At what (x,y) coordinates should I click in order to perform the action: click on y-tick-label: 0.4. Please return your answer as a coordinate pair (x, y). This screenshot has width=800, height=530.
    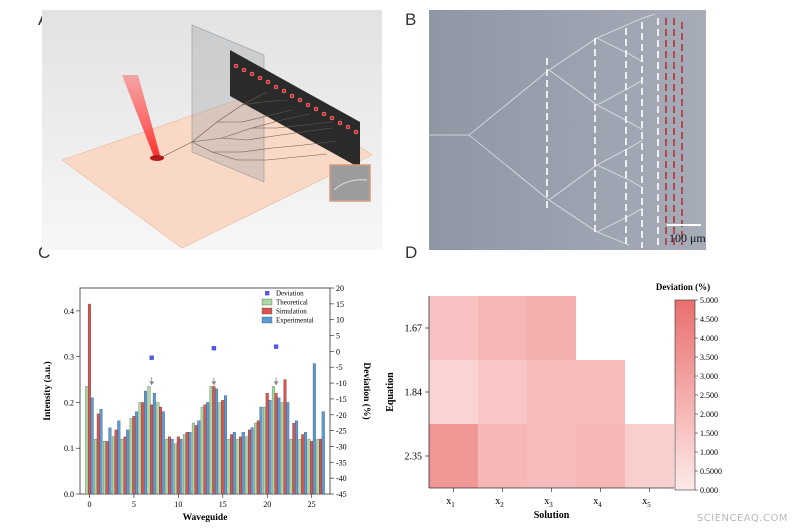
    Looking at the image, I should click on (69, 311).